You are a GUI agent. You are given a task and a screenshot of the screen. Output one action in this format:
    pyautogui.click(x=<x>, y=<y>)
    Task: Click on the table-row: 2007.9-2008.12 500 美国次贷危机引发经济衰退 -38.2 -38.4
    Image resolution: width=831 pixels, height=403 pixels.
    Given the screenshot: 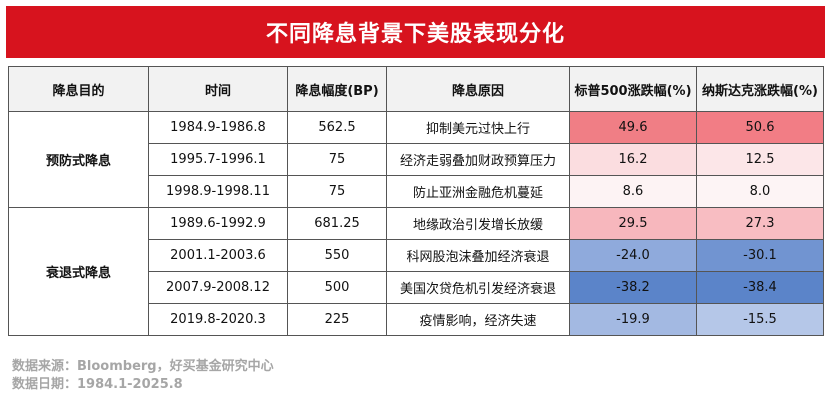 What is the action you would take?
    pyautogui.click(x=416, y=287)
    